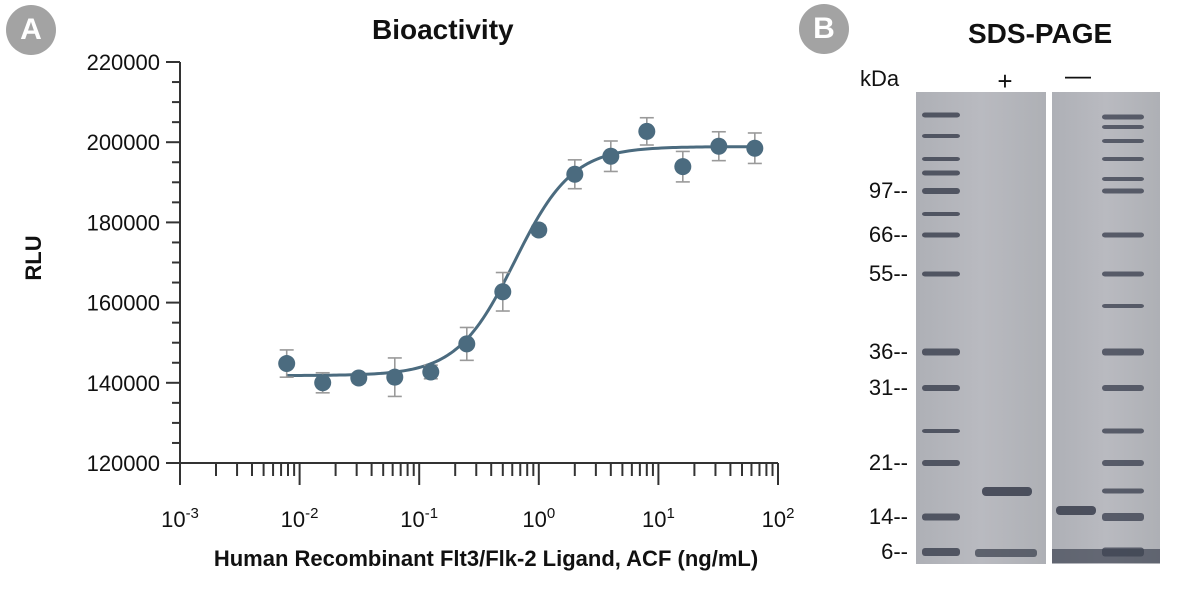 This screenshot has width=1203, height=592. What do you see at coordinates (1106, 556) in the screenshot?
I see `gel-dye-front-minus` at bounding box center [1106, 556].